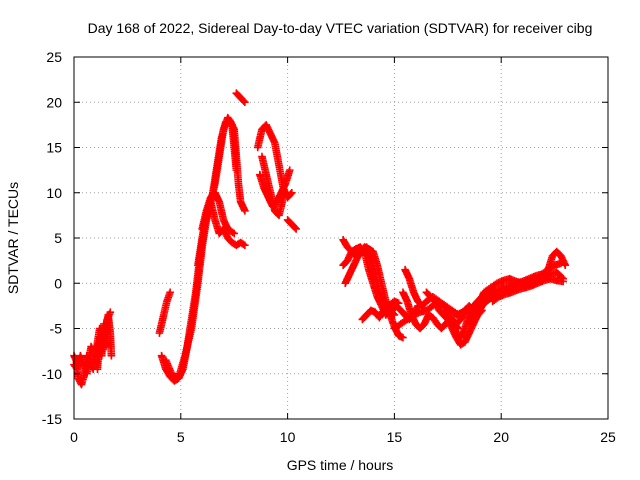 Image resolution: width=640 pixels, height=480 pixels. Describe the element at coordinates (58, 238) in the screenshot. I see `y-tick-label: 5` at that location.